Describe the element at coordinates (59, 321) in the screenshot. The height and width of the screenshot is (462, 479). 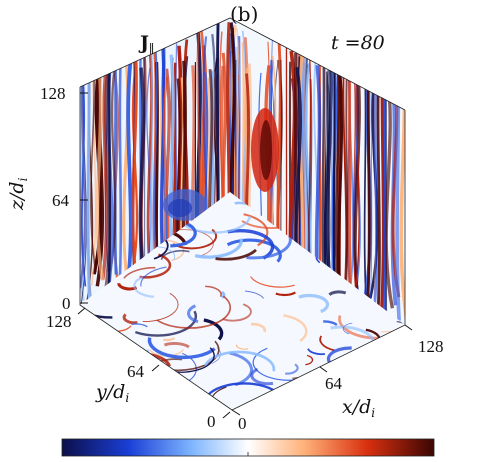
I see `y-tick-128: 128` at that location.